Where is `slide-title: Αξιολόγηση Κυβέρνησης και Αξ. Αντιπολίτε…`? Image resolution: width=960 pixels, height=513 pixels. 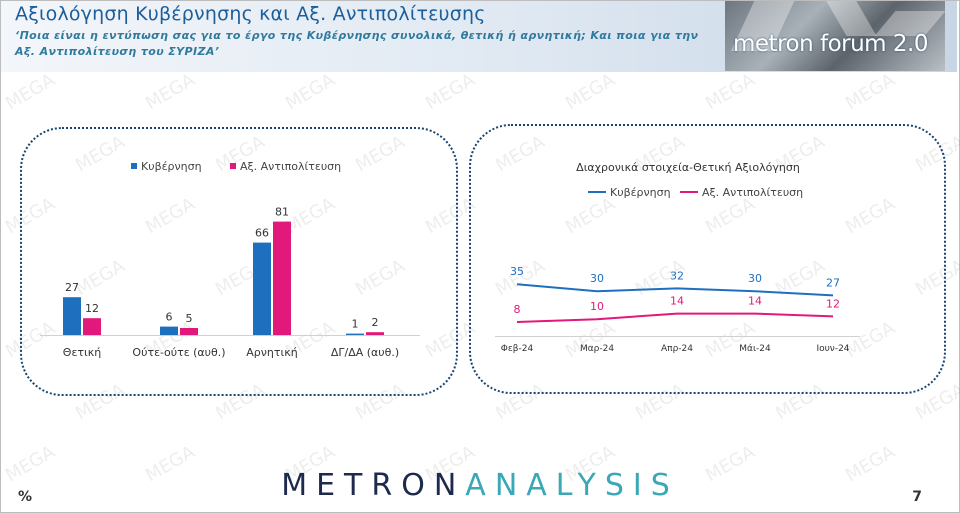
slide-title: Αξιολόγηση Κυβέρνησης και Αξ. Αντιπολίτε… is located at coordinates (250, 14).